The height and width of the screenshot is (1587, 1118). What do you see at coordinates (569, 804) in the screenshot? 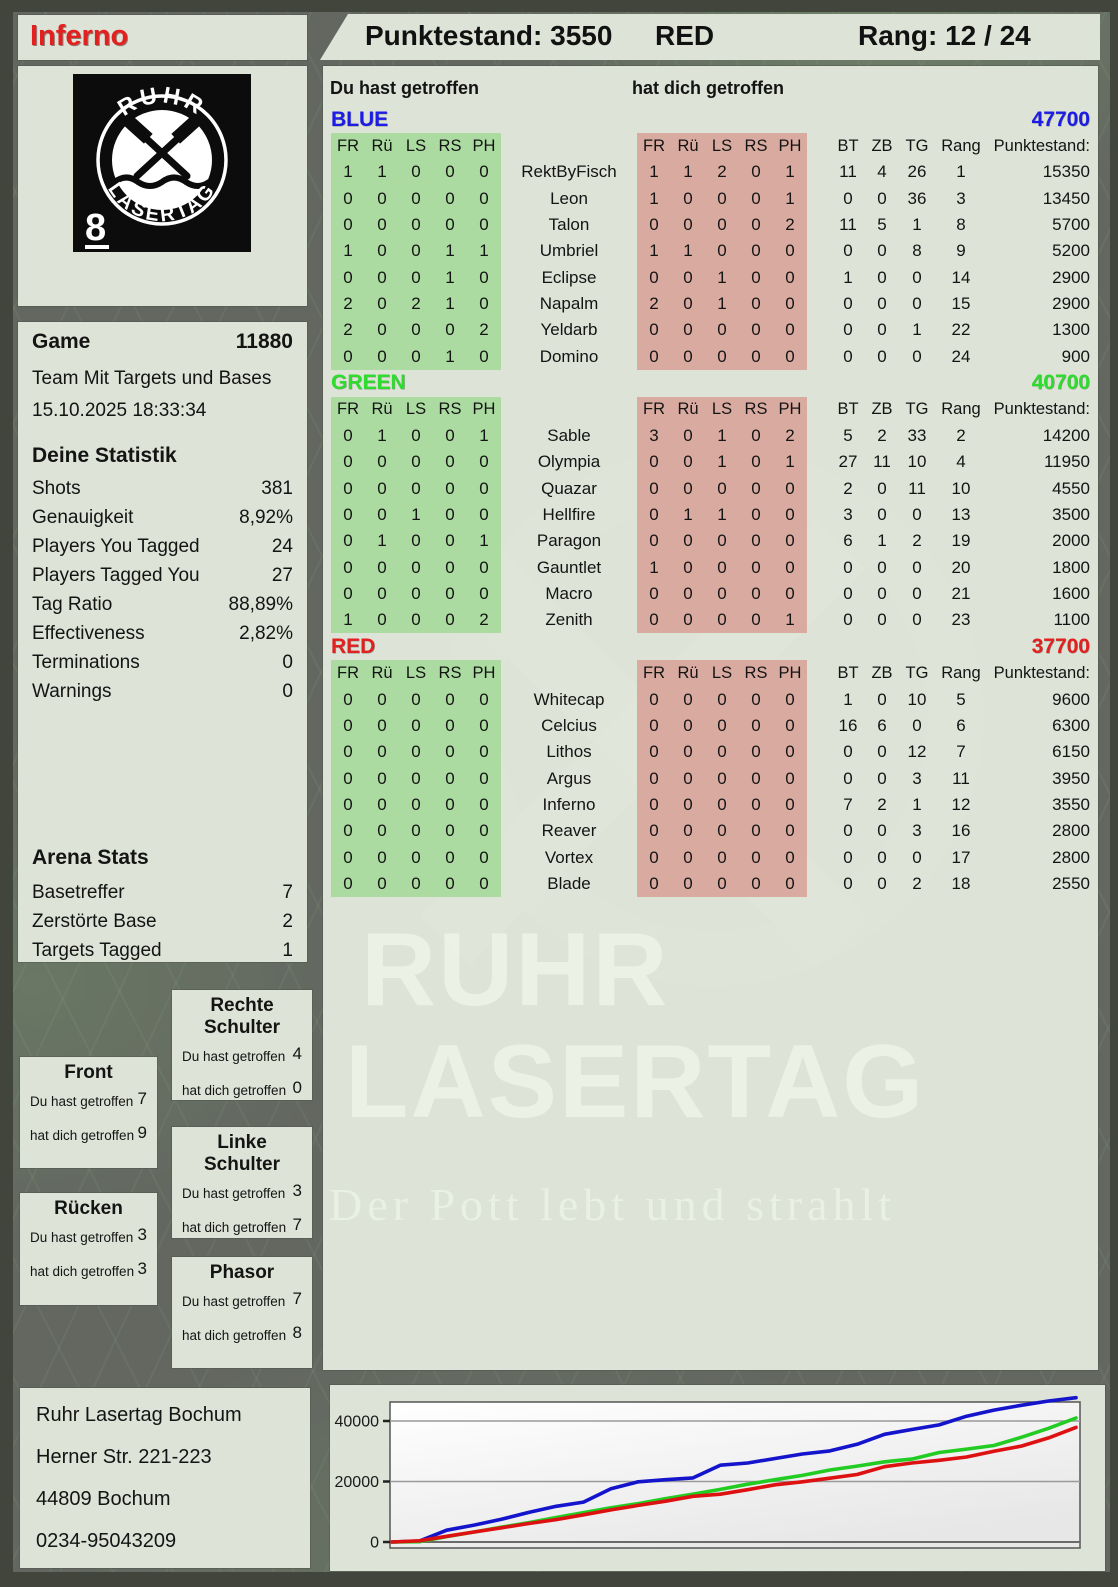
I see `player-name-cell: Inferno` at bounding box center [569, 804].